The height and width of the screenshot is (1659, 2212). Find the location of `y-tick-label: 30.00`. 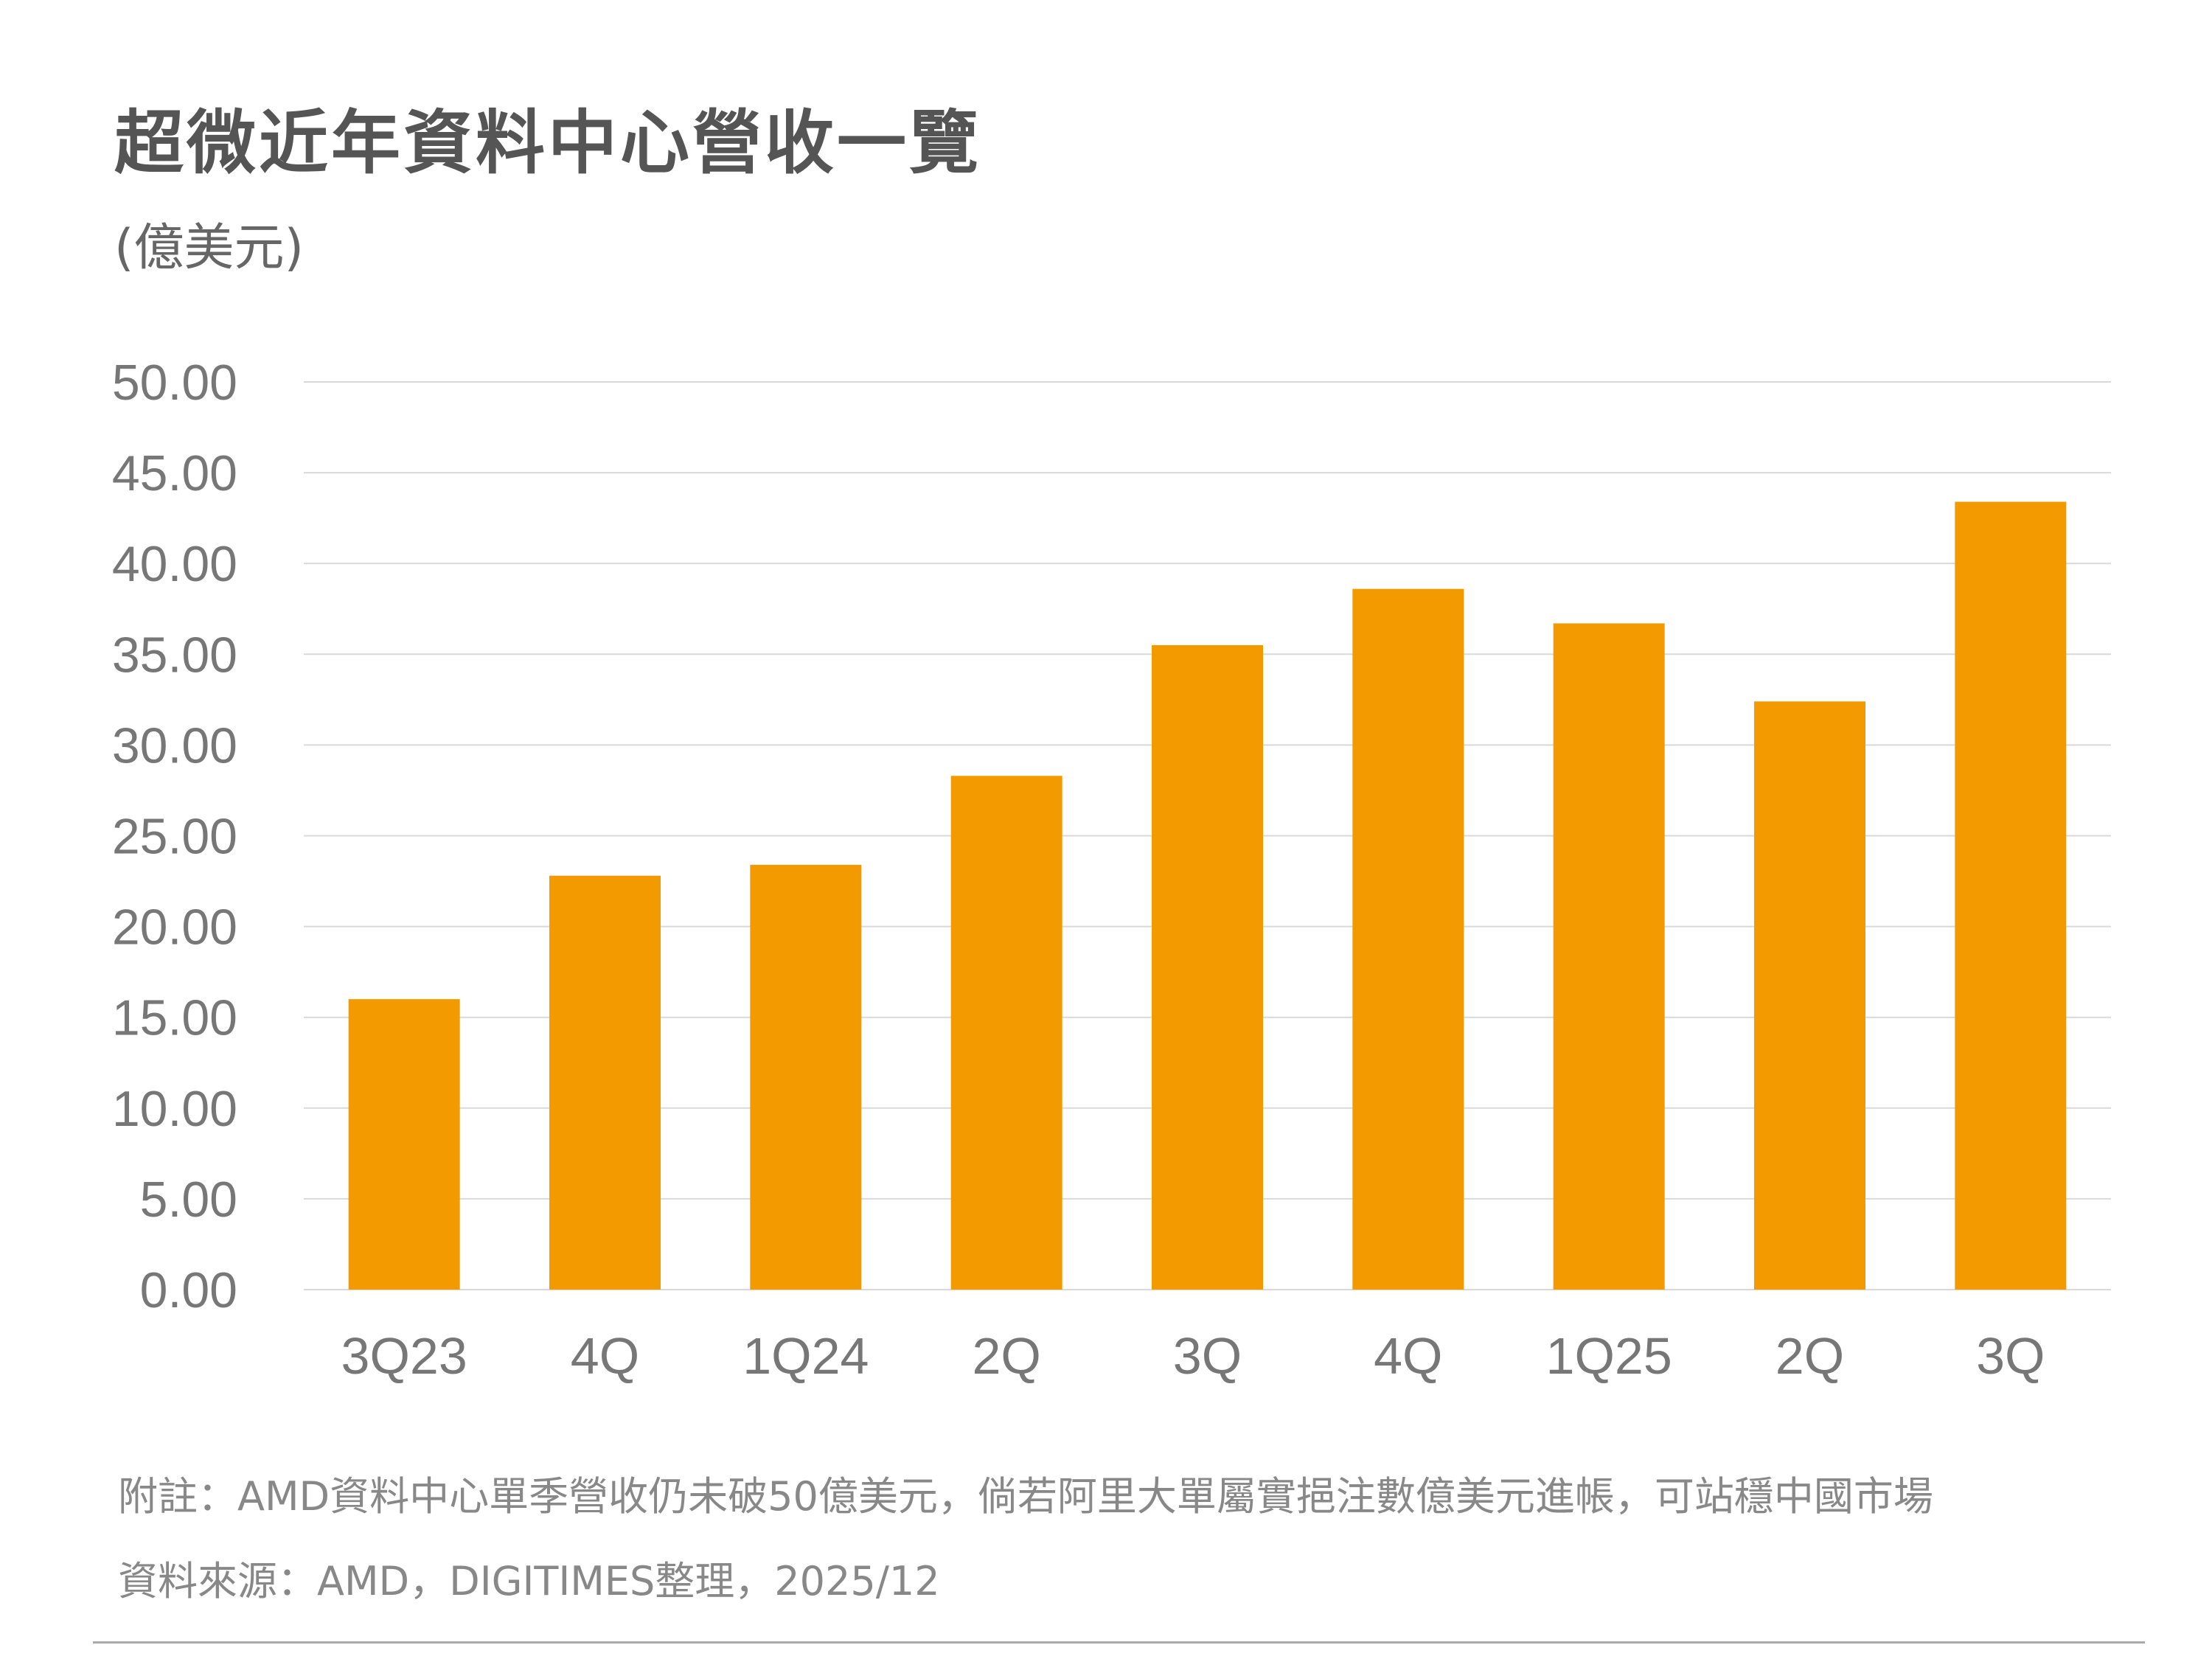

y-tick-label: 30.00 is located at coordinates (174, 745).